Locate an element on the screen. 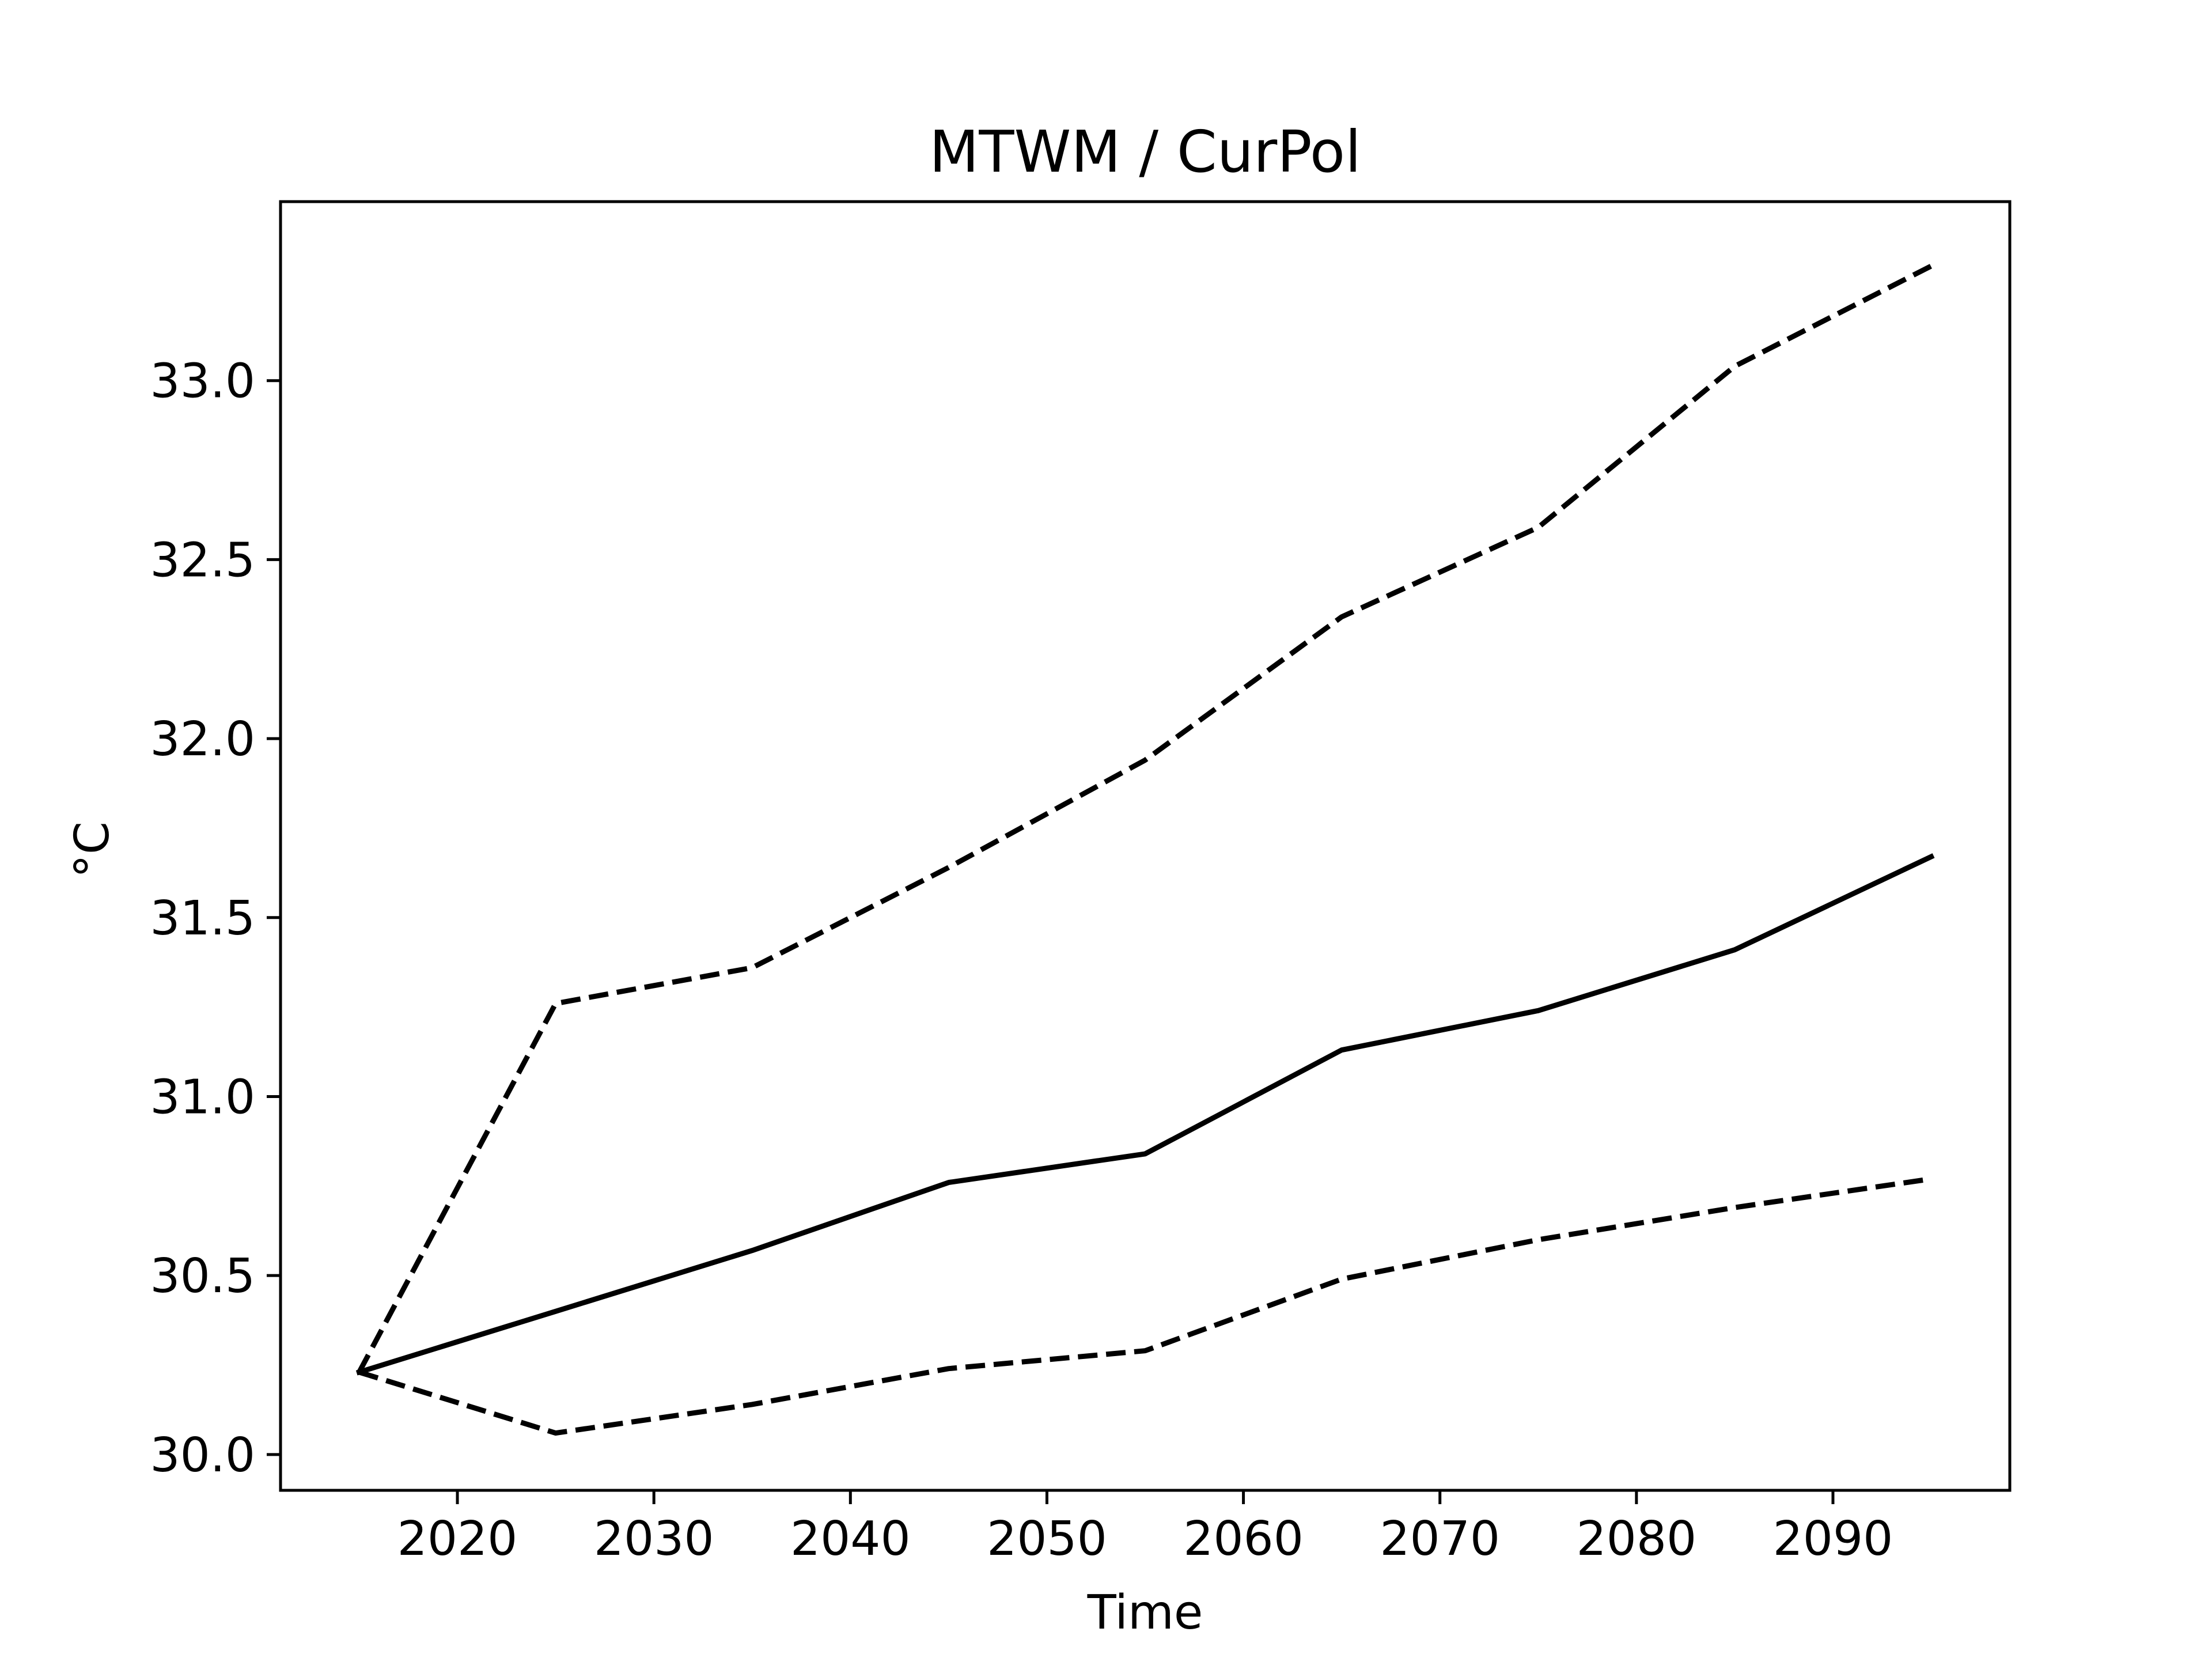  x-tick-label: 2080 is located at coordinates (1636, 1539).